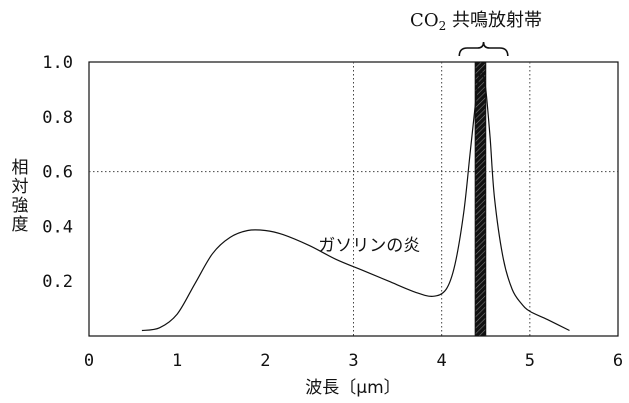 The width and height of the screenshot is (629, 403). Describe the element at coordinates (57, 173) in the screenshot. I see `y-tick-label-0.6: 0.6` at that location.